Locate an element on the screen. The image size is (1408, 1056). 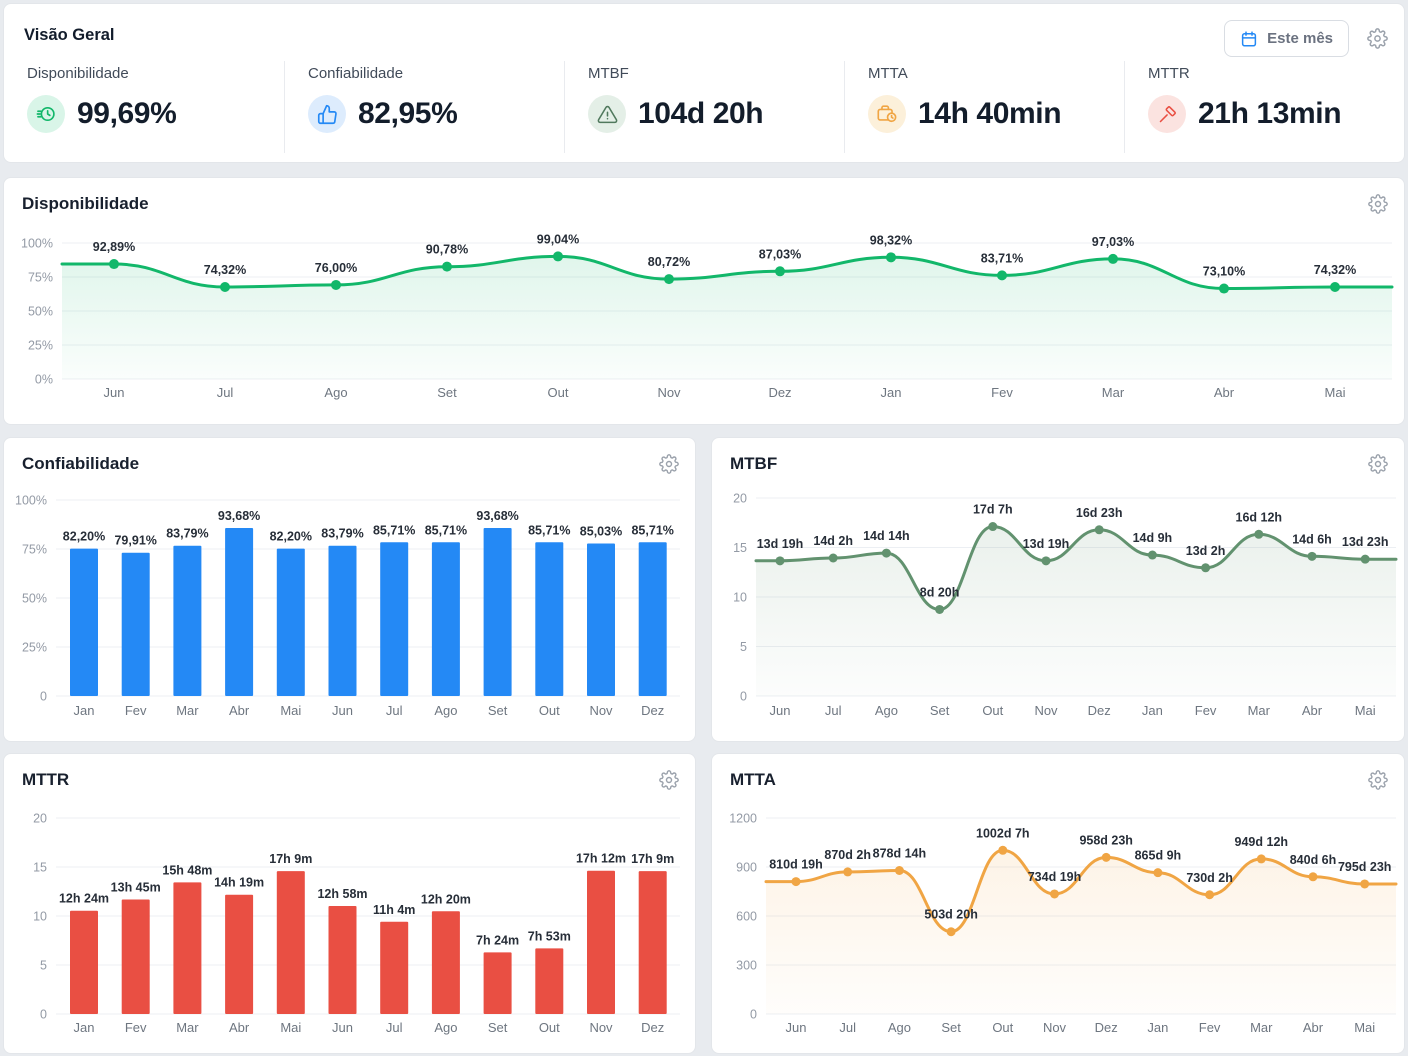
confiabilidade-bar-Mar is located at coordinates (187, 620).